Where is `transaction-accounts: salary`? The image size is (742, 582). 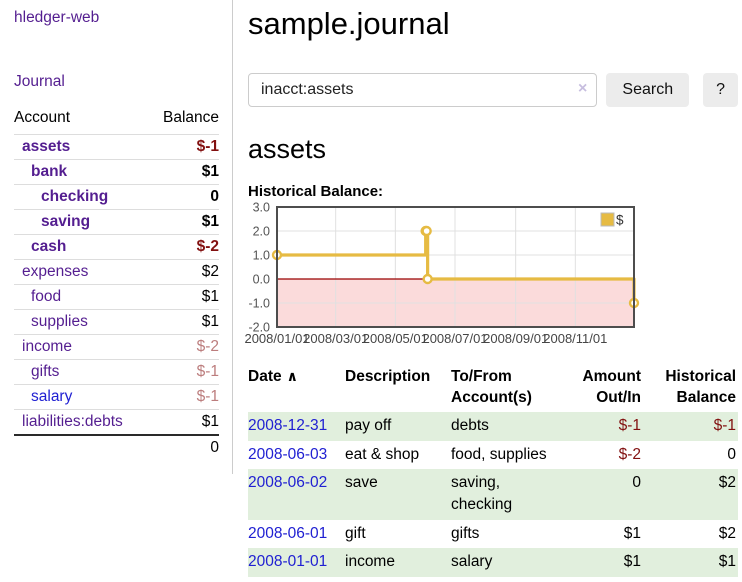 transaction-accounts: salary is located at coordinates (472, 562).